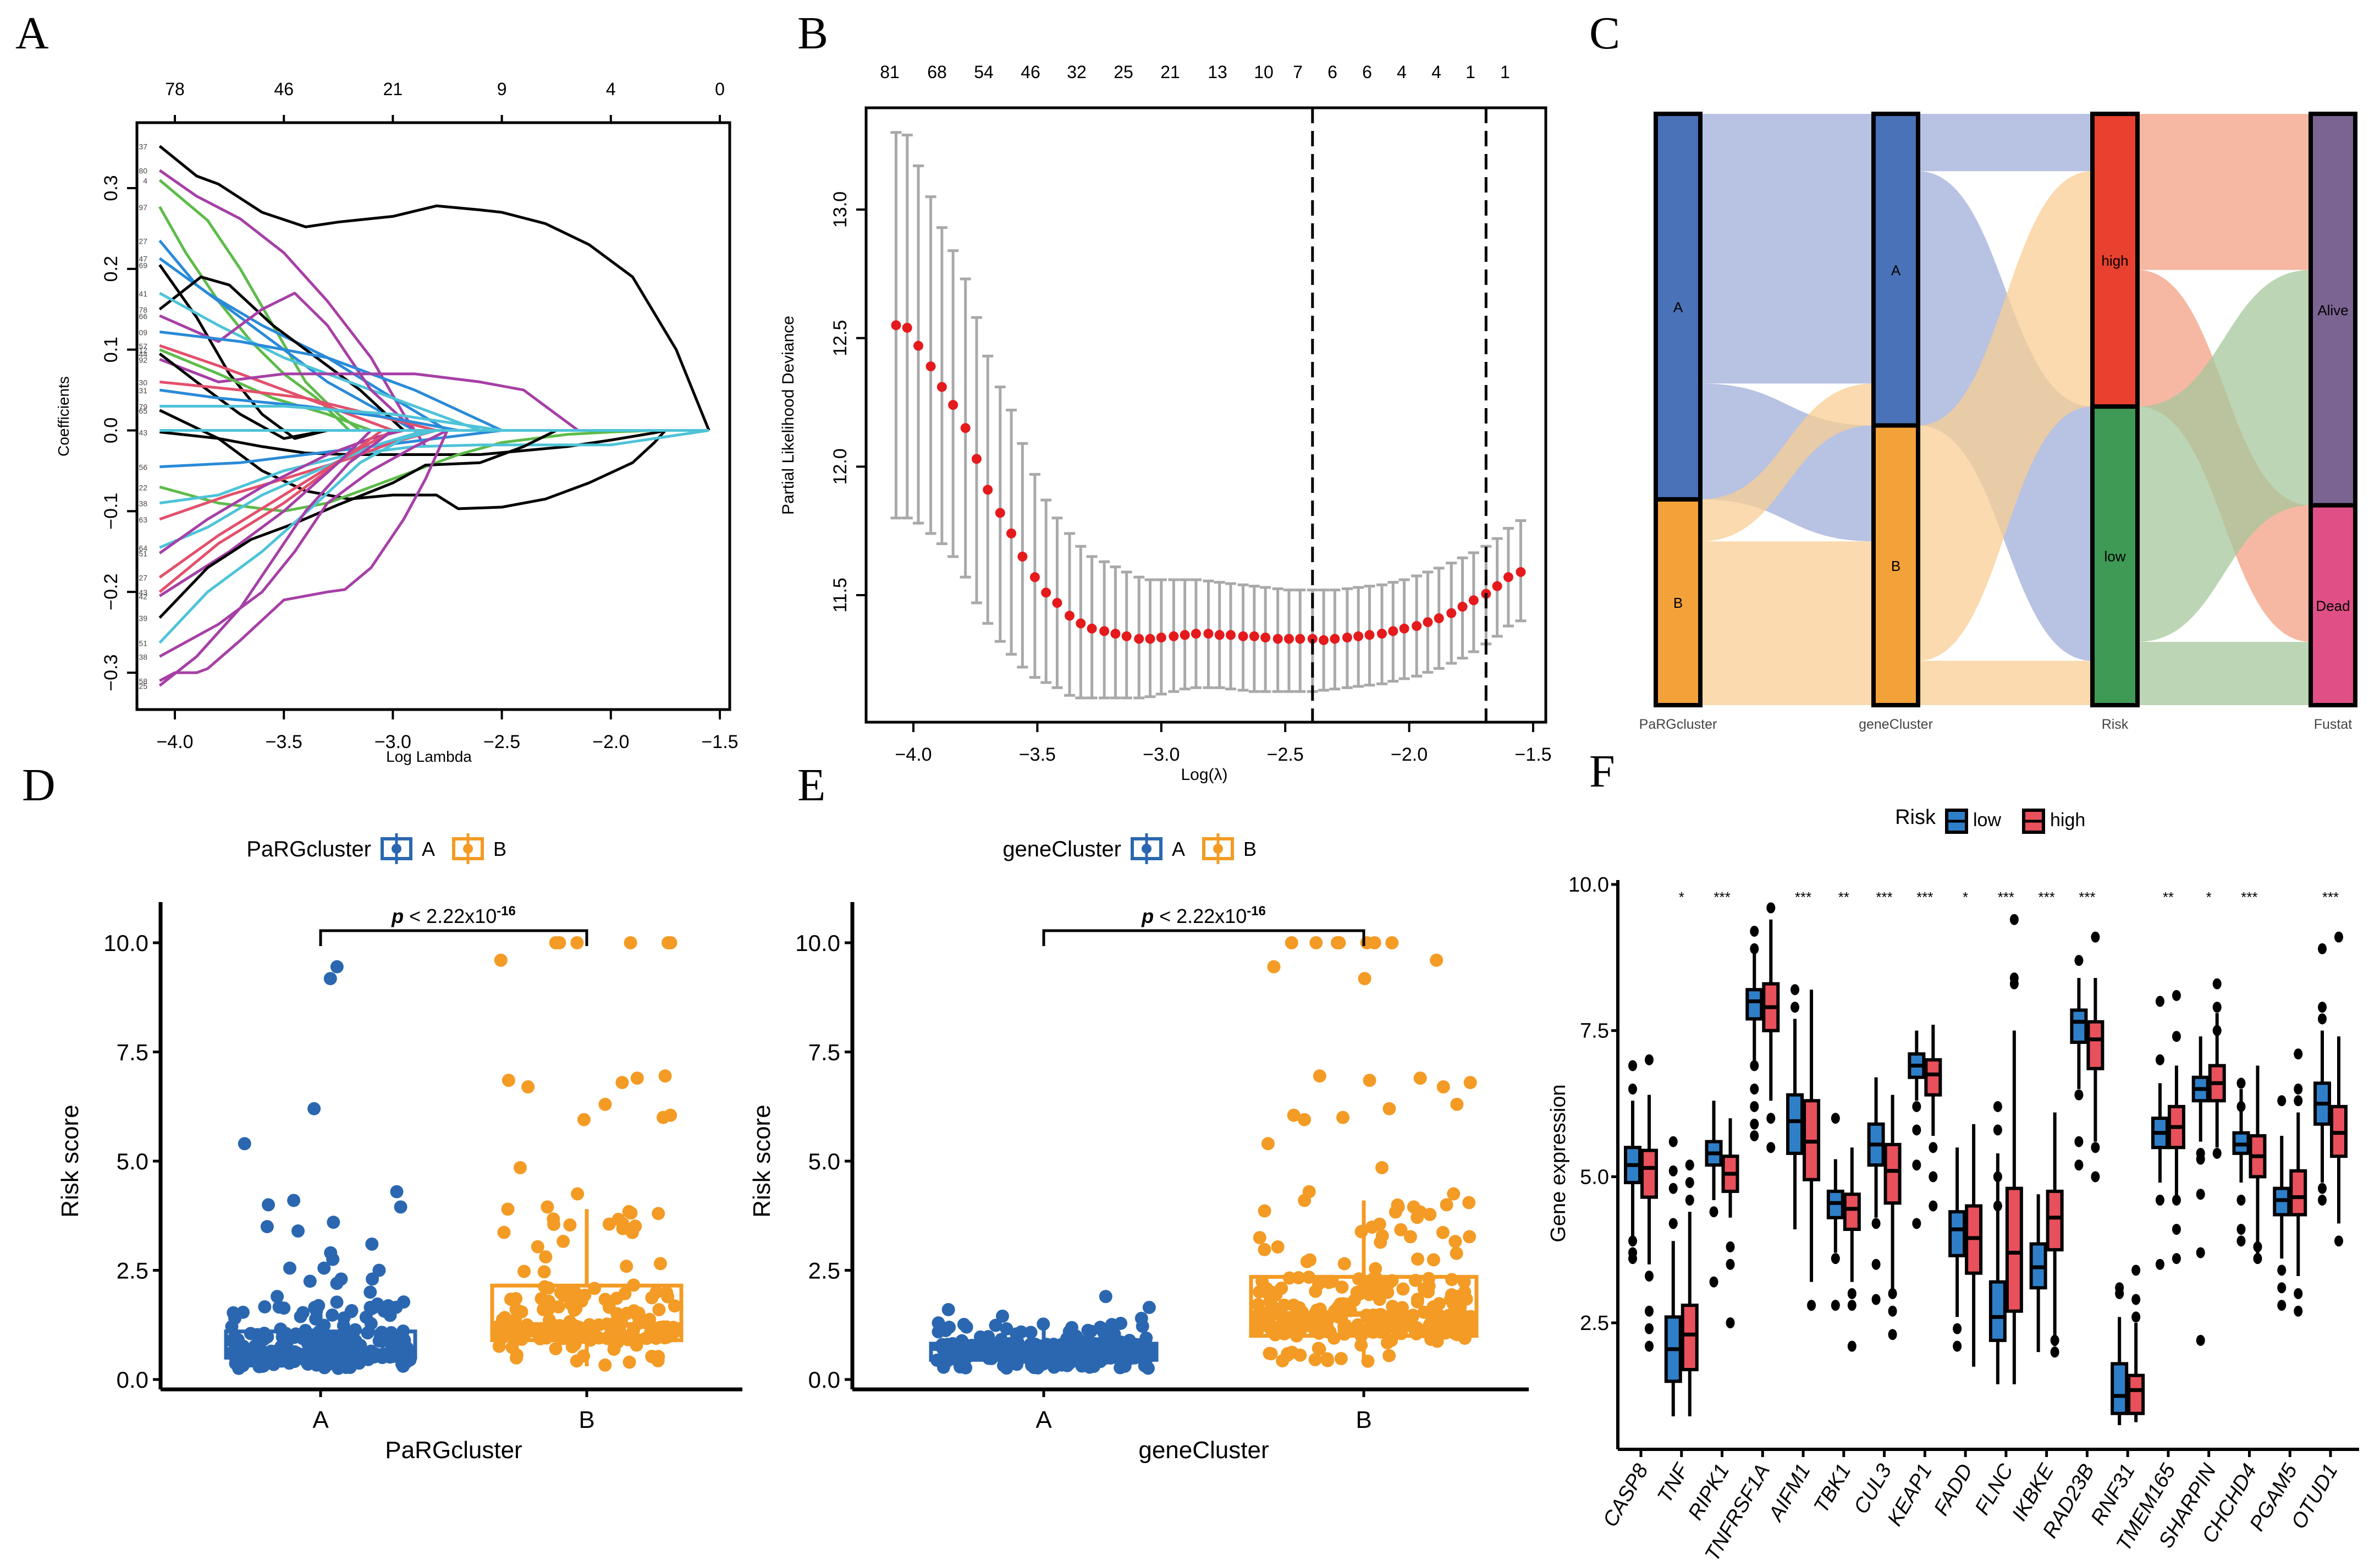  What do you see at coordinates (1588, 885) in the screenshot?
I see `y-tick-label: 10.0` at bounding box center [1588, 885].